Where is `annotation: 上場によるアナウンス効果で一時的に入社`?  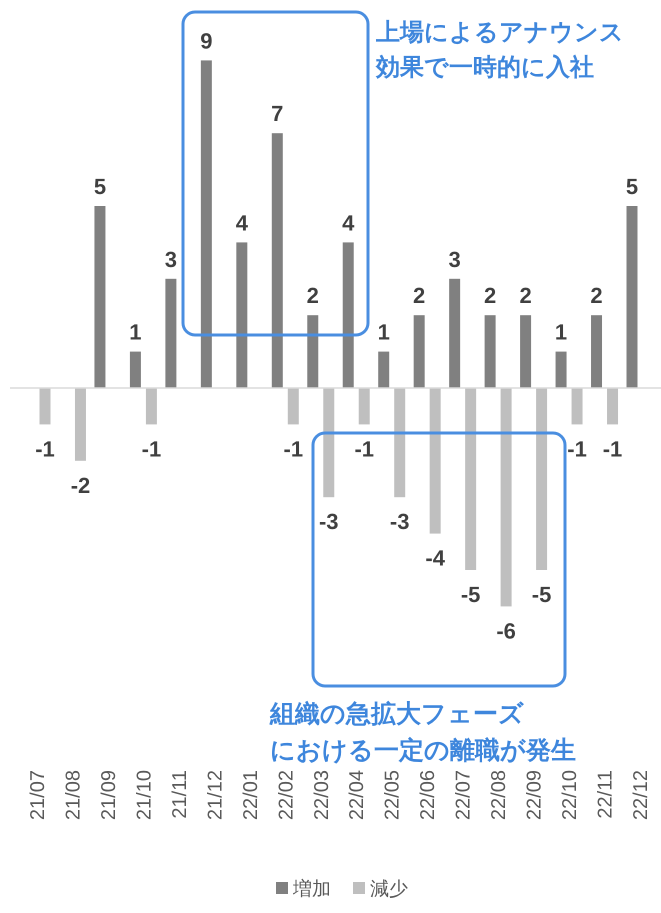 annotation: 上場によるアナウンス効果で一時的に入社 is located at coordinates (499, 50).